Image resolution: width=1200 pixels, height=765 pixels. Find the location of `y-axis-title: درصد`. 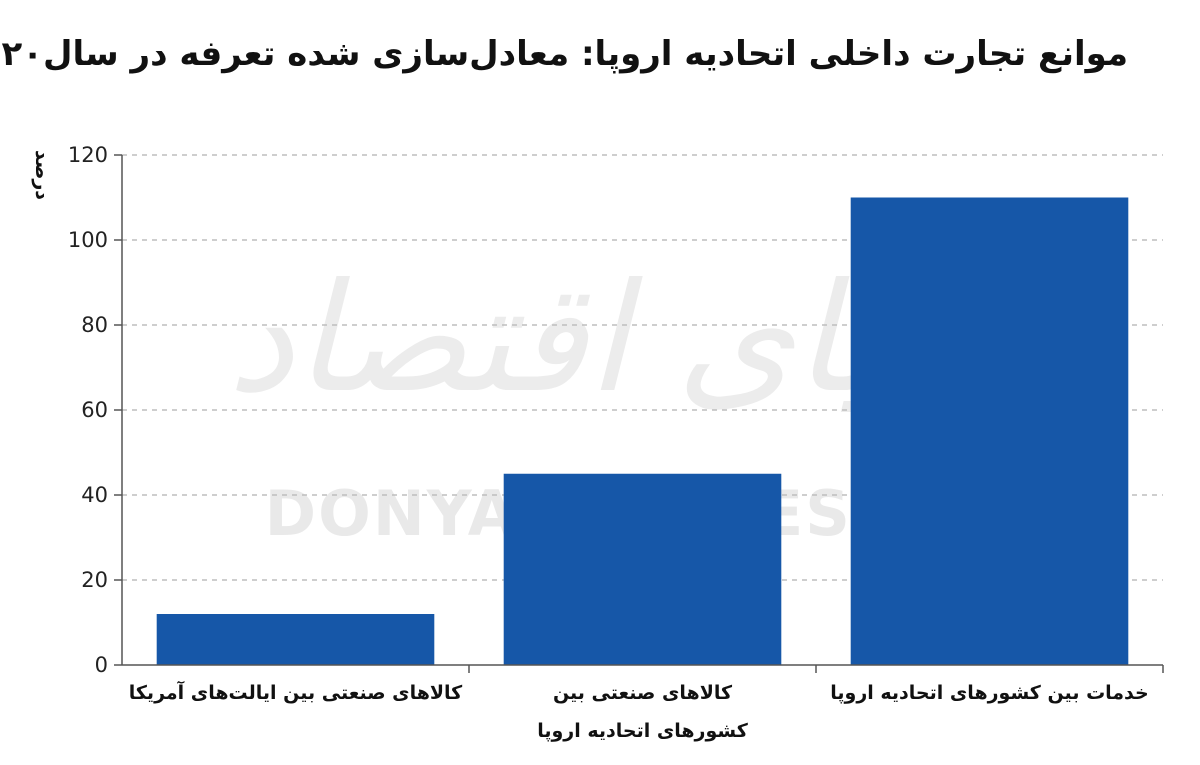

y-axis-title: درصد is located at coordinates (42, 175).